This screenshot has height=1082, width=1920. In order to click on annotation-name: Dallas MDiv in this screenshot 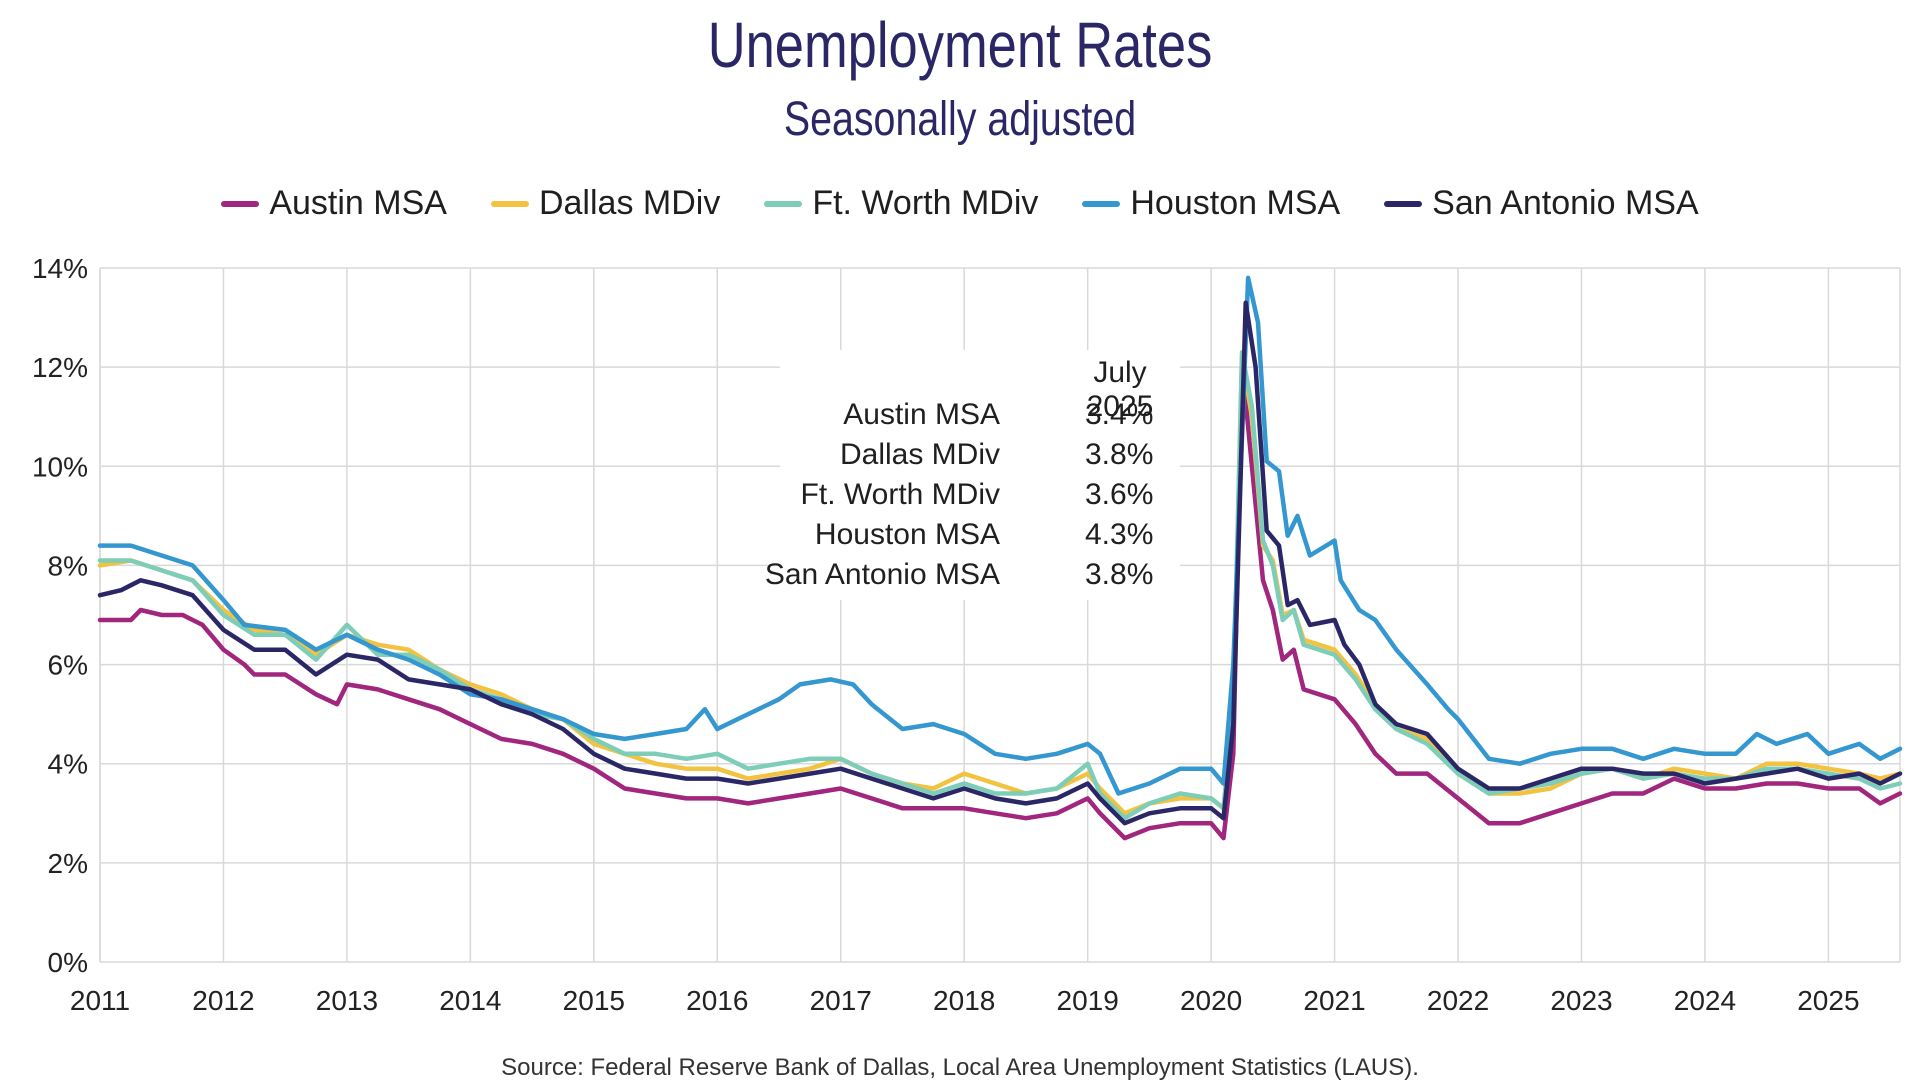, I will do `click(919, 454)`.